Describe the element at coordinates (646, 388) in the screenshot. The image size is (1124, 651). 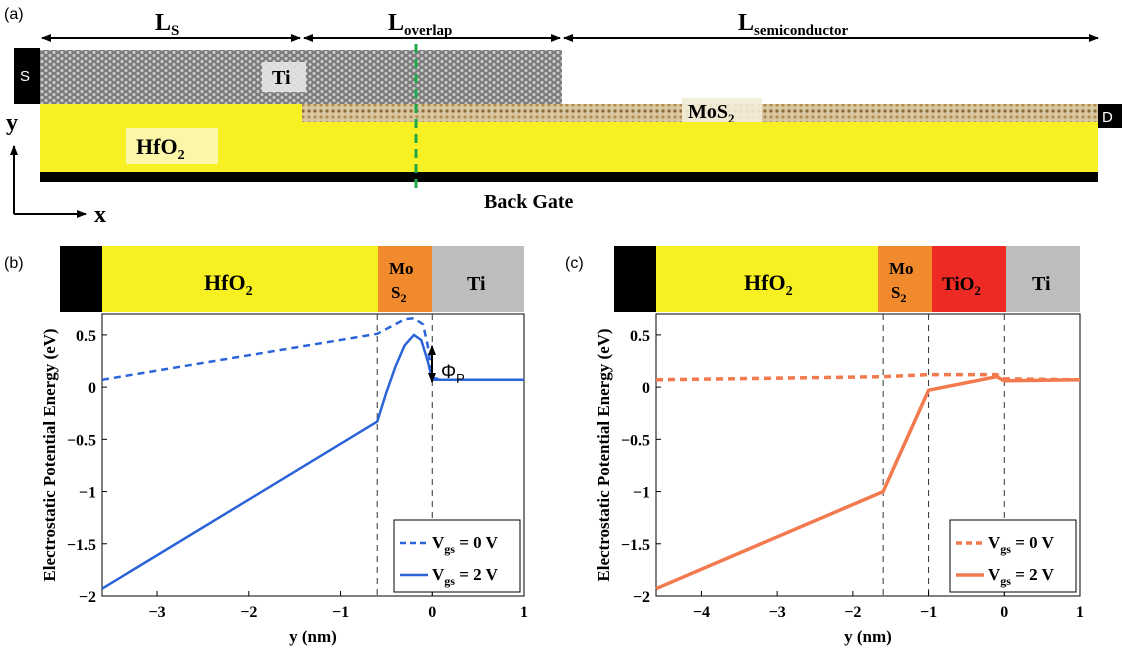
I see `c-ytick-label: 0` at that location.